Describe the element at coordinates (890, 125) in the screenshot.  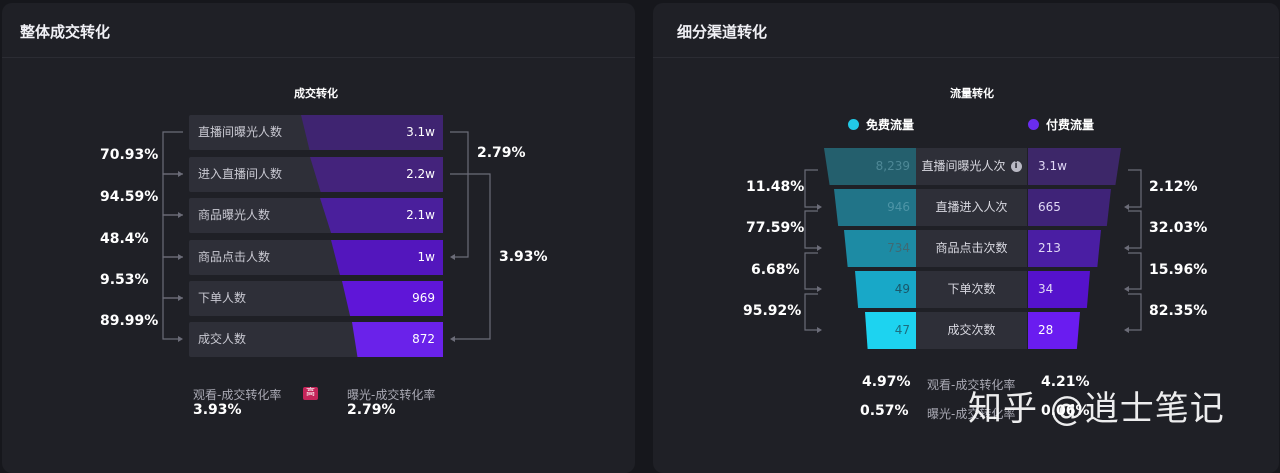
I see `legend-label: 免费流量` at that location.